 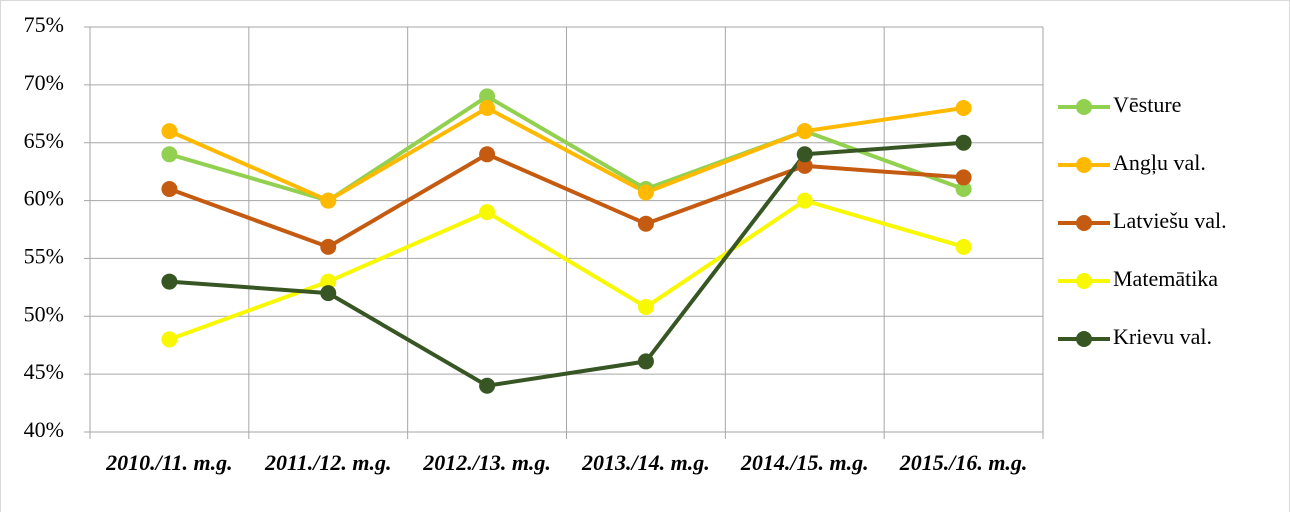 I want to click on y-tick-label: 55%, so click(x=44, y=255).